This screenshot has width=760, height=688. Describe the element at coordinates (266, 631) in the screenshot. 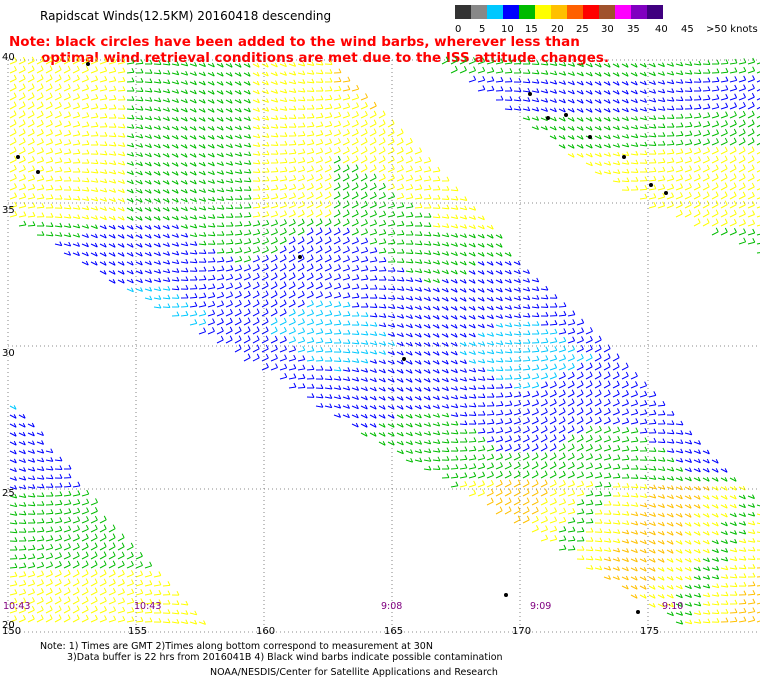

I see `lon-label-160: 160` at that location.